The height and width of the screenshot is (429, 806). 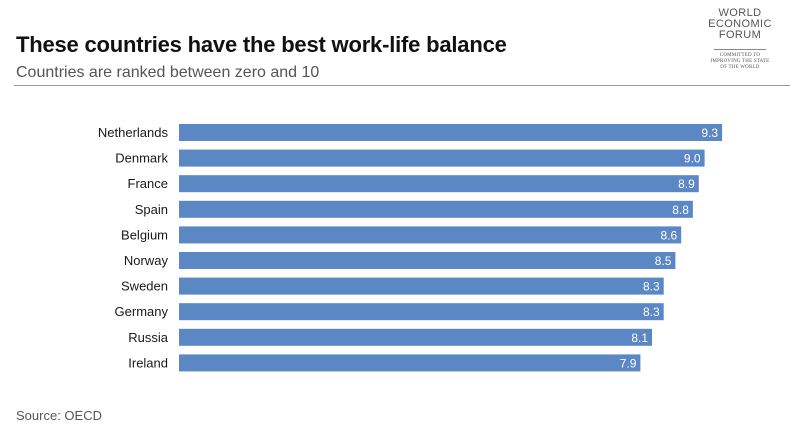 I want to click on value-label: 8.5, so click(x=663, y=261).